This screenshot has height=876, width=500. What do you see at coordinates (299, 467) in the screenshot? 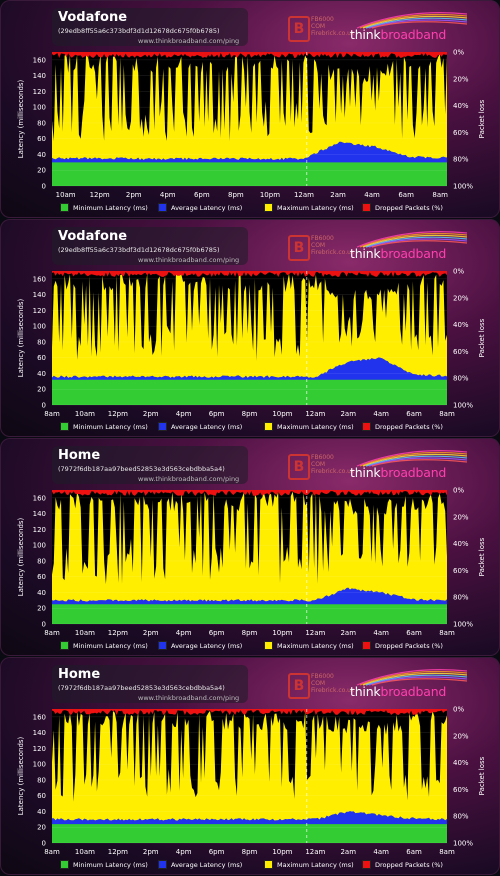
I see `firebrick-logo: B` at bounding box center [299, 467].